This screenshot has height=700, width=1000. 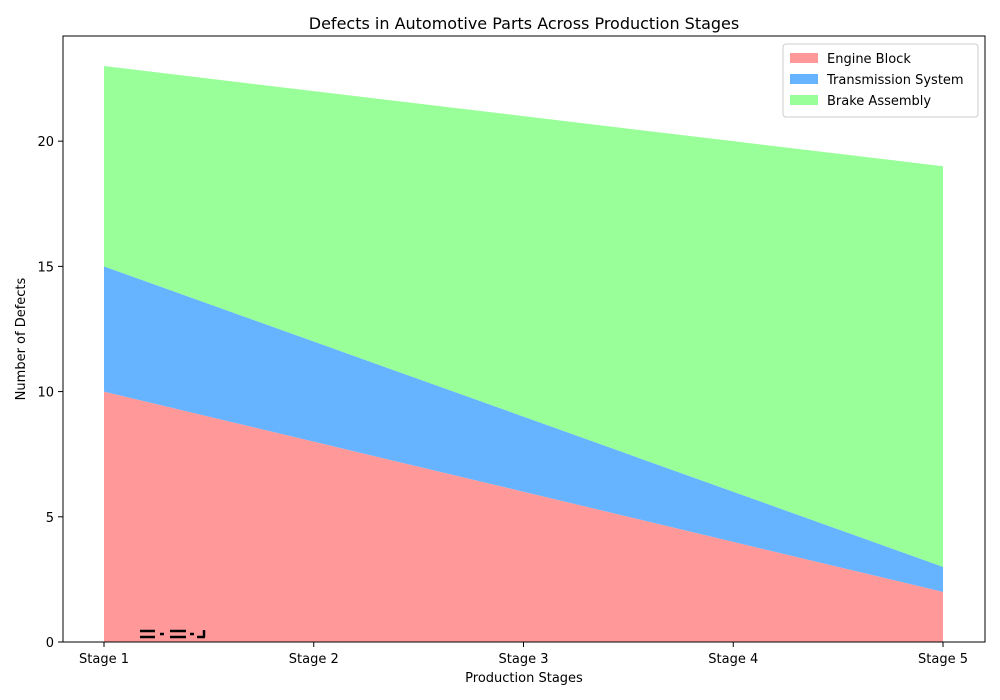 What do you see at coordinates (879, 101) in the screenshot?
I see `legend-label: Brake Assembly` at bounding box center [879, 101].